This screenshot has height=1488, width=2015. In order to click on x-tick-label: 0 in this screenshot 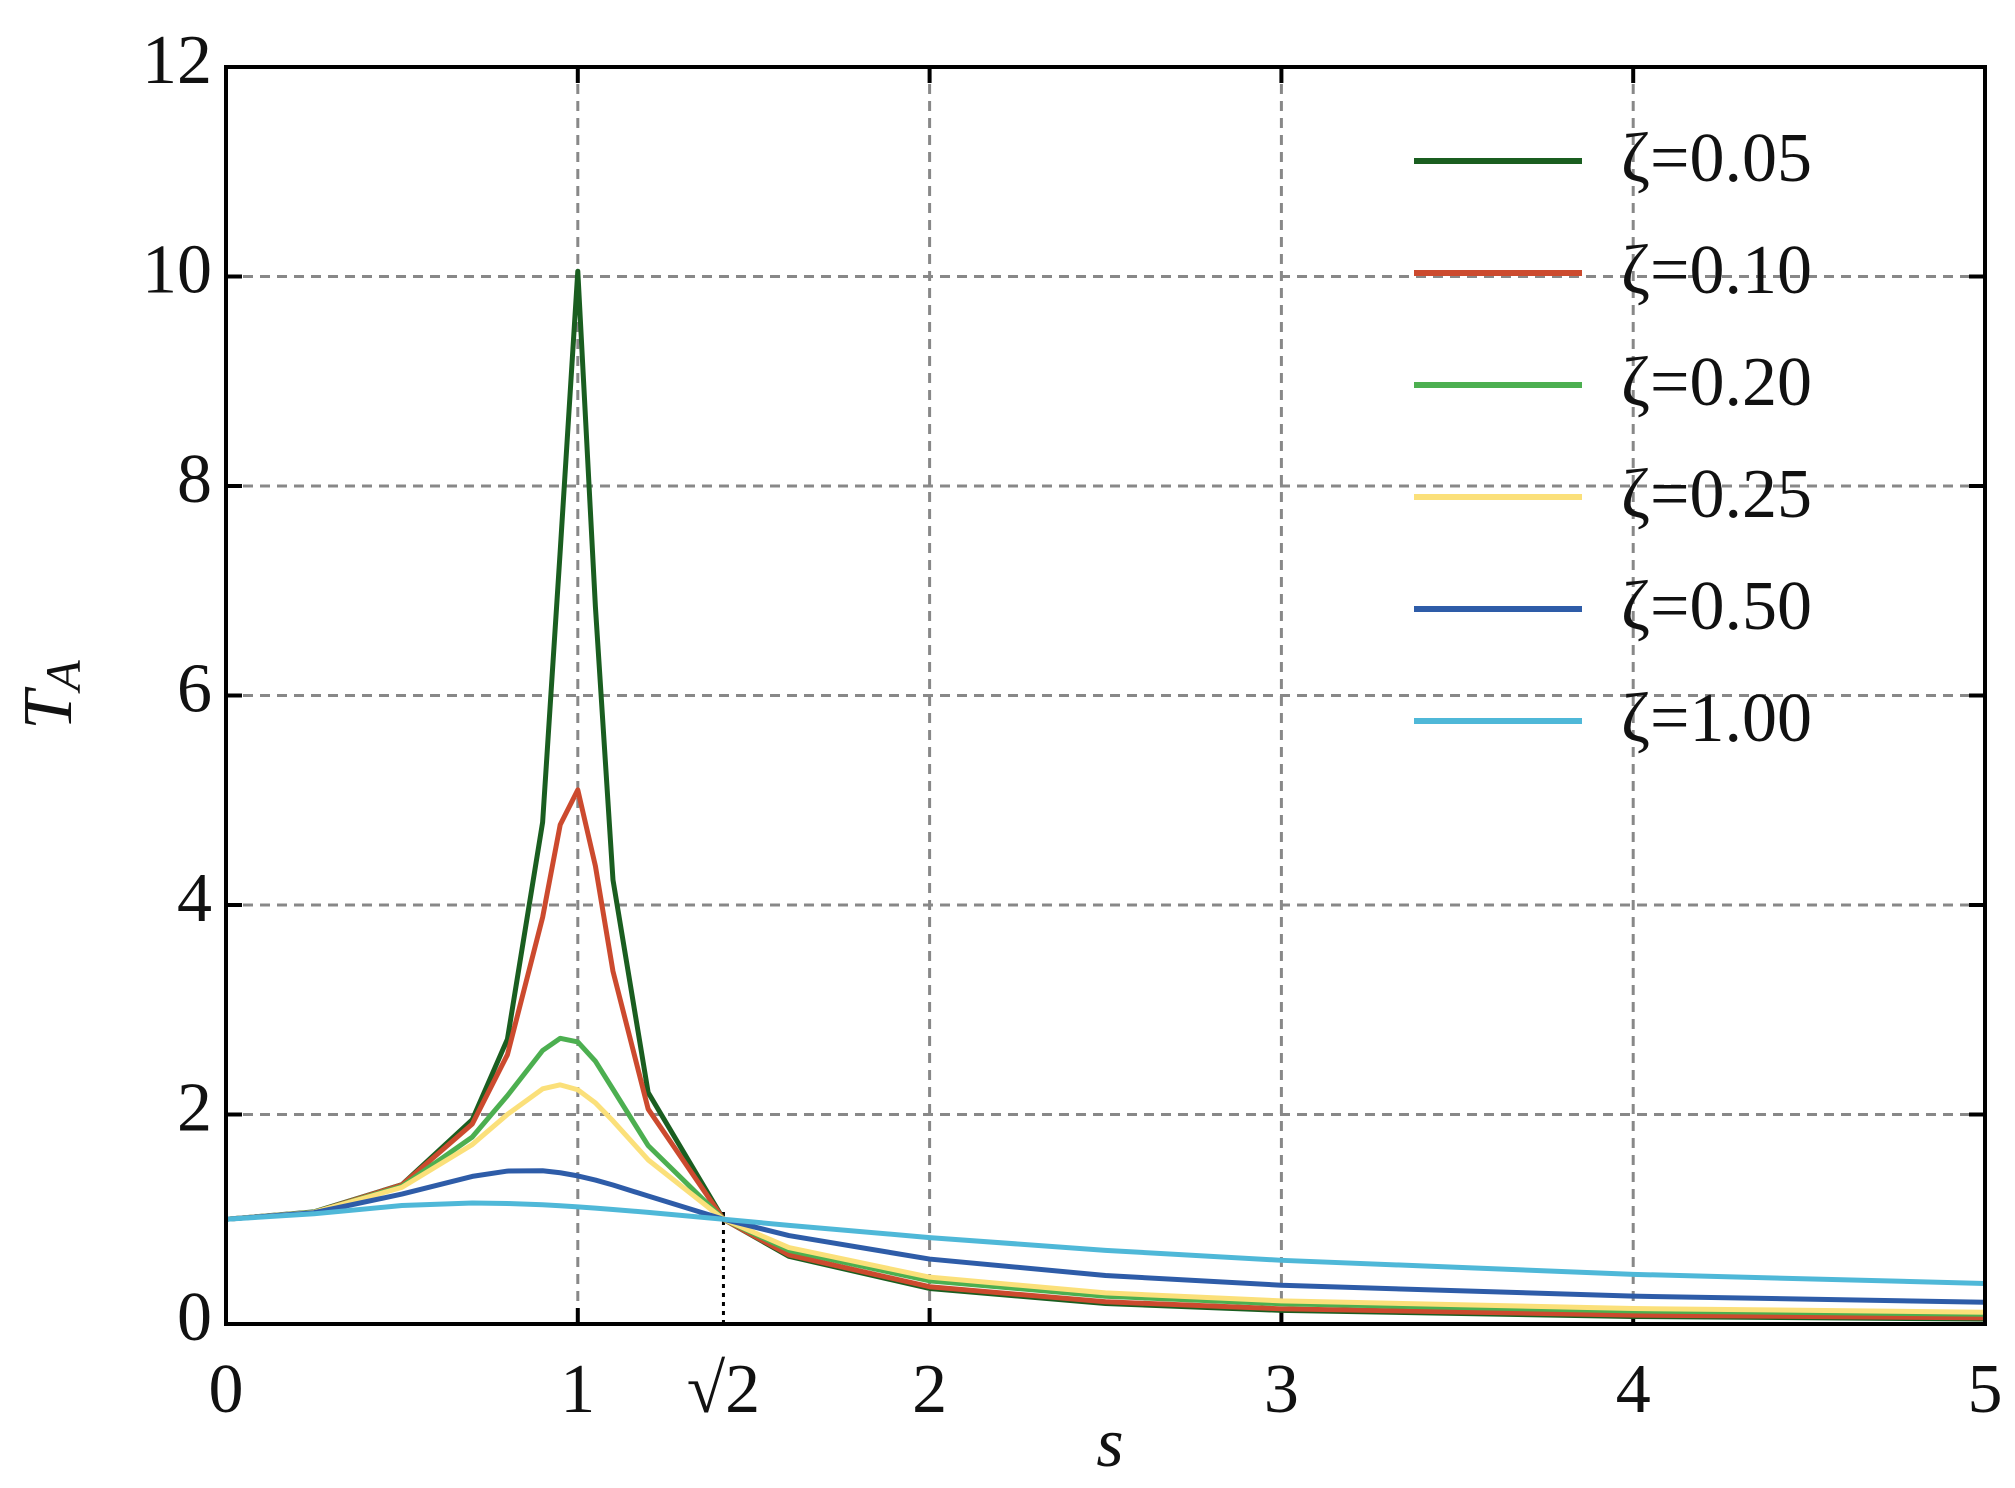, I will do `click(226, 1389)`.